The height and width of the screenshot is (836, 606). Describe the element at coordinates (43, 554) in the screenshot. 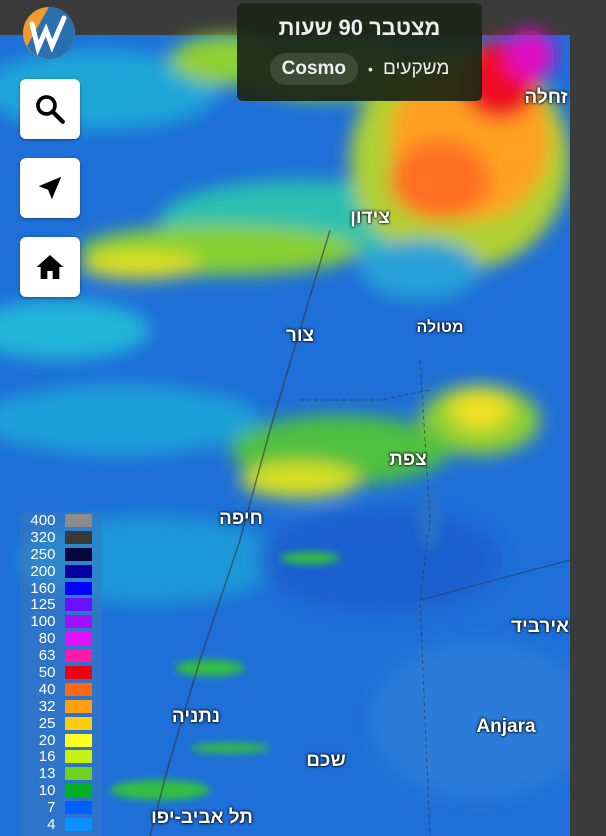

I see `legend-value: 250` at that location.